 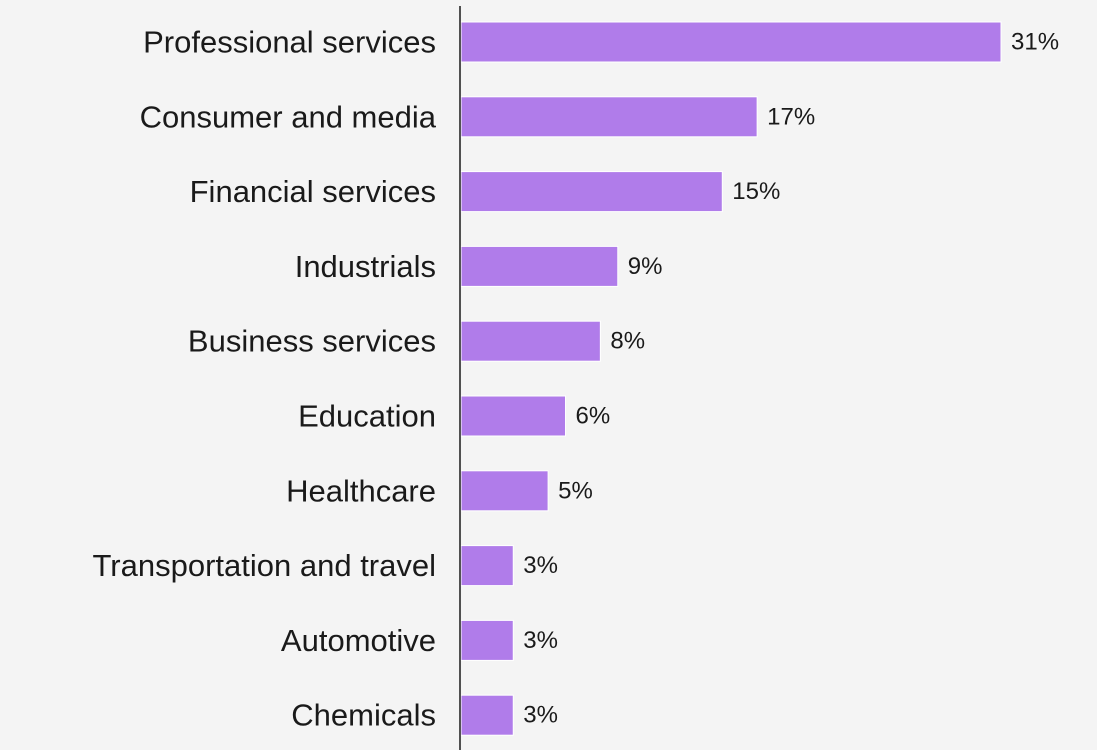 I want to click on bar-professional-services, so click(x=731, y=42).